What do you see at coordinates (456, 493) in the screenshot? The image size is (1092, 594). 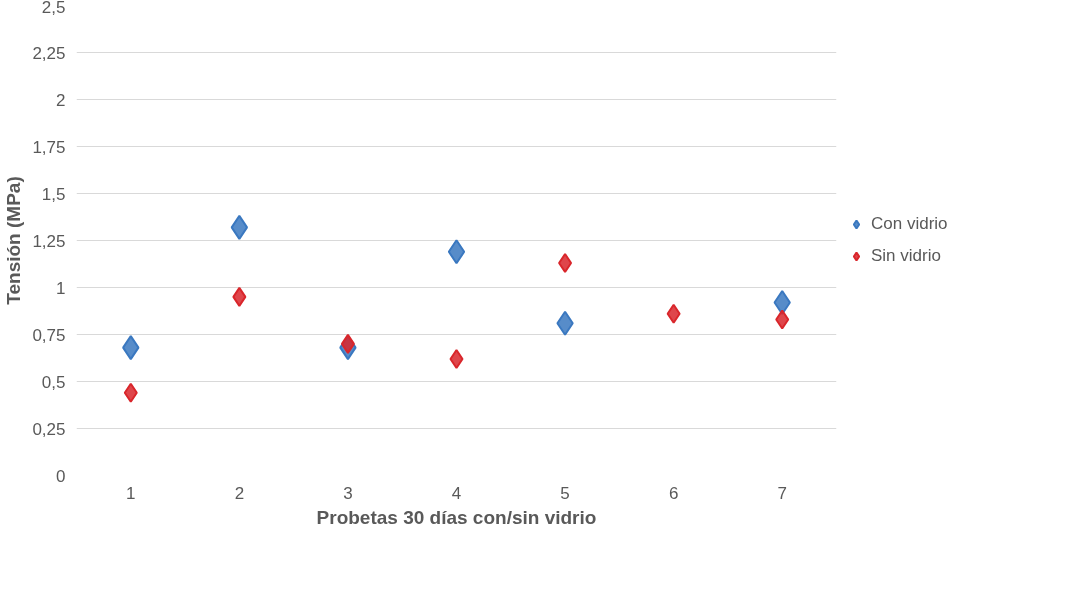 I see `x-tick-label: 4` at bounding box center [456, 493].